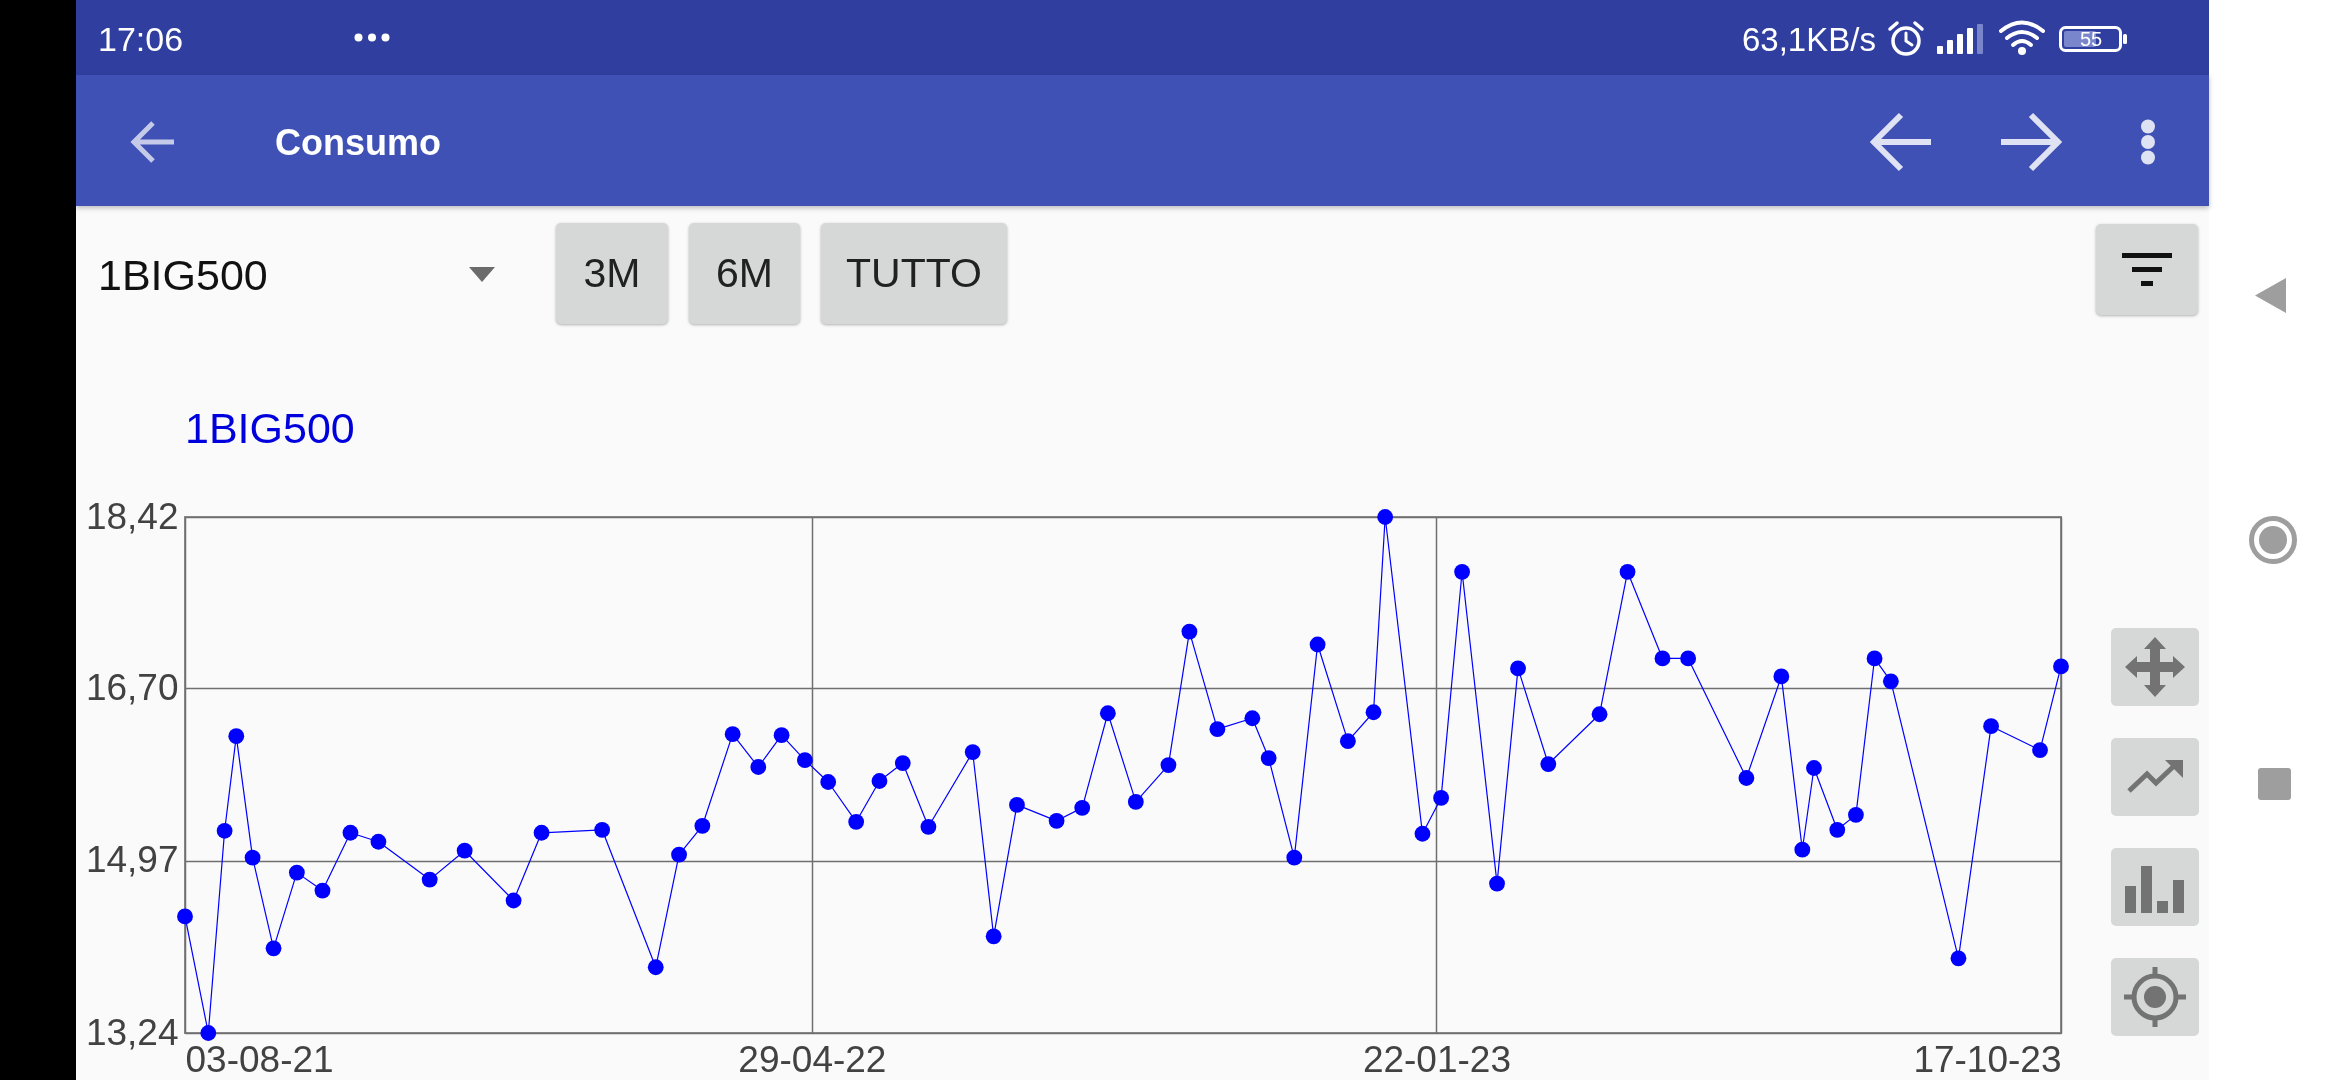 The width and height of the screenshot is (2340, 1080). I want to click on x-tick-label: 22-01-23, so click(1436, 1059).